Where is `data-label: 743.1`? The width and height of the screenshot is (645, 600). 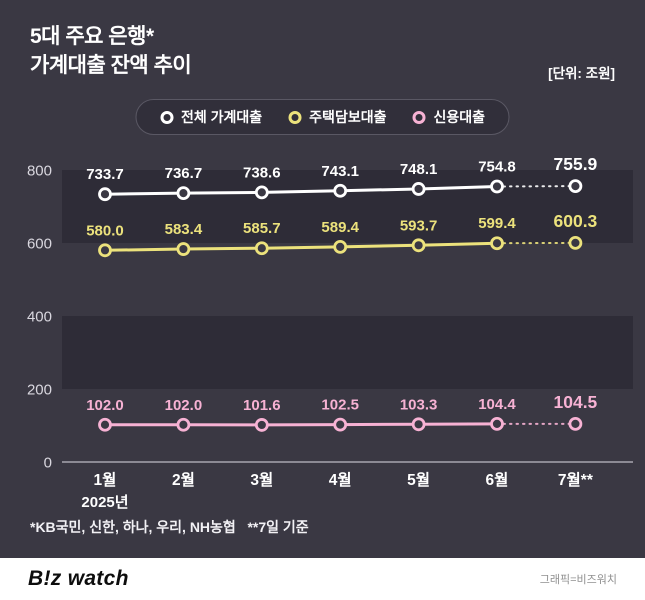
data-label: 743.1 is located at coordinates (340, 171).